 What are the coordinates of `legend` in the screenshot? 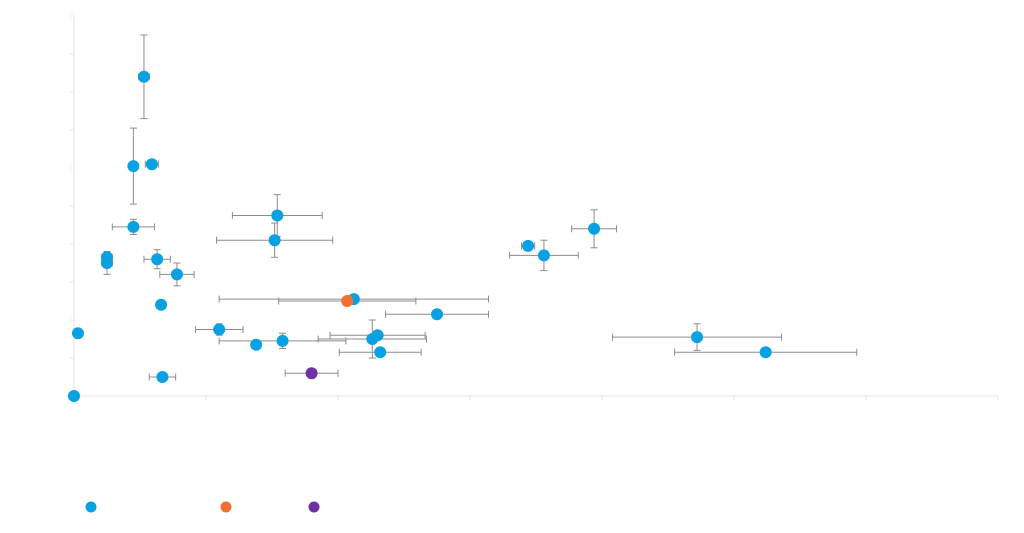 It's located at (202, 507).